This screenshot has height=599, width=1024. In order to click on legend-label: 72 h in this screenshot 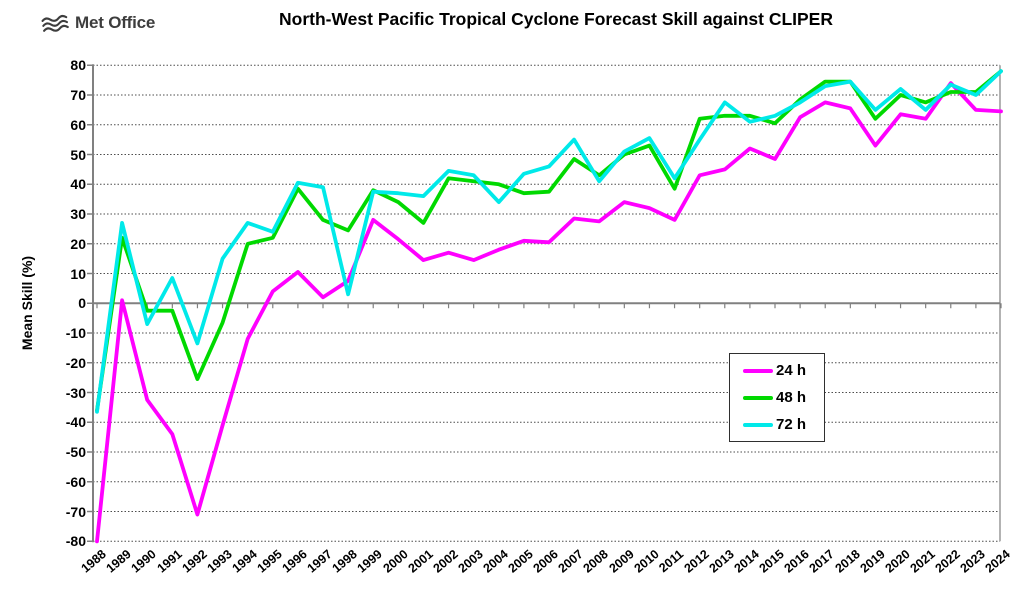, I will do `click(791, 424)`.